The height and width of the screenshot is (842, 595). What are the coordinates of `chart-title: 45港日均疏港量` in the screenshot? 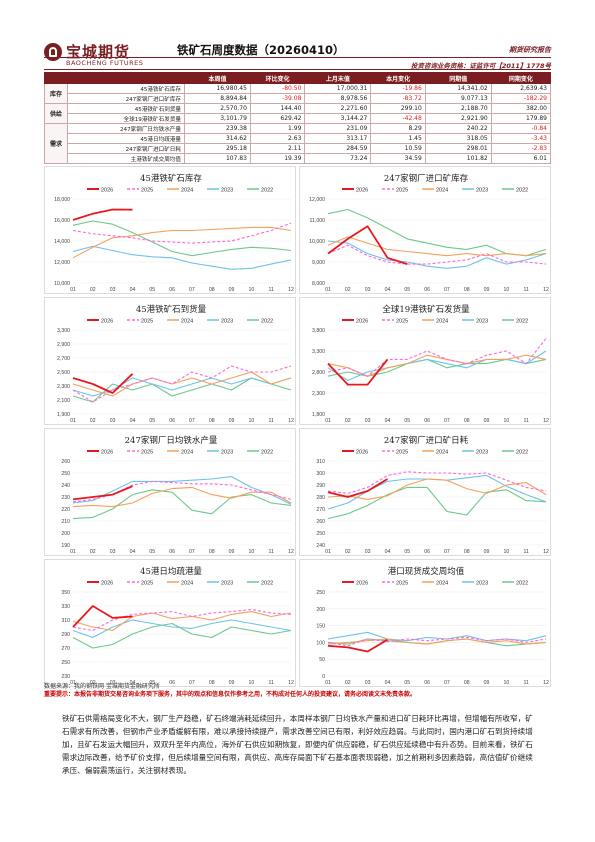 It's located at (171, 571).